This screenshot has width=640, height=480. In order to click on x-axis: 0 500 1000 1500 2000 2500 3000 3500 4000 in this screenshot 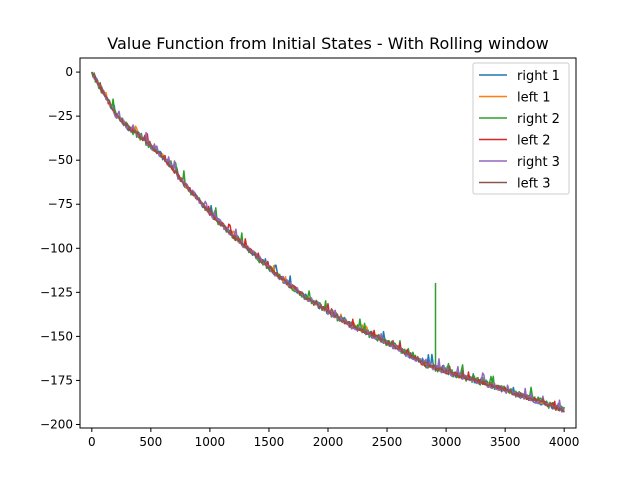, I will do `click(333, 438)`.